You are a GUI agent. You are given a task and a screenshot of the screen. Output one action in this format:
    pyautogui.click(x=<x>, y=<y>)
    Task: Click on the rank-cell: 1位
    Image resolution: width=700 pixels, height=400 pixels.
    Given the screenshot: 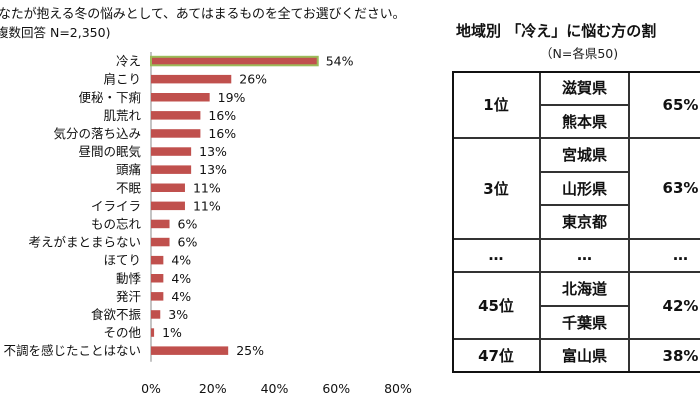 What is the action you would take?
    pyautogui.click(x=496, y=104)
    